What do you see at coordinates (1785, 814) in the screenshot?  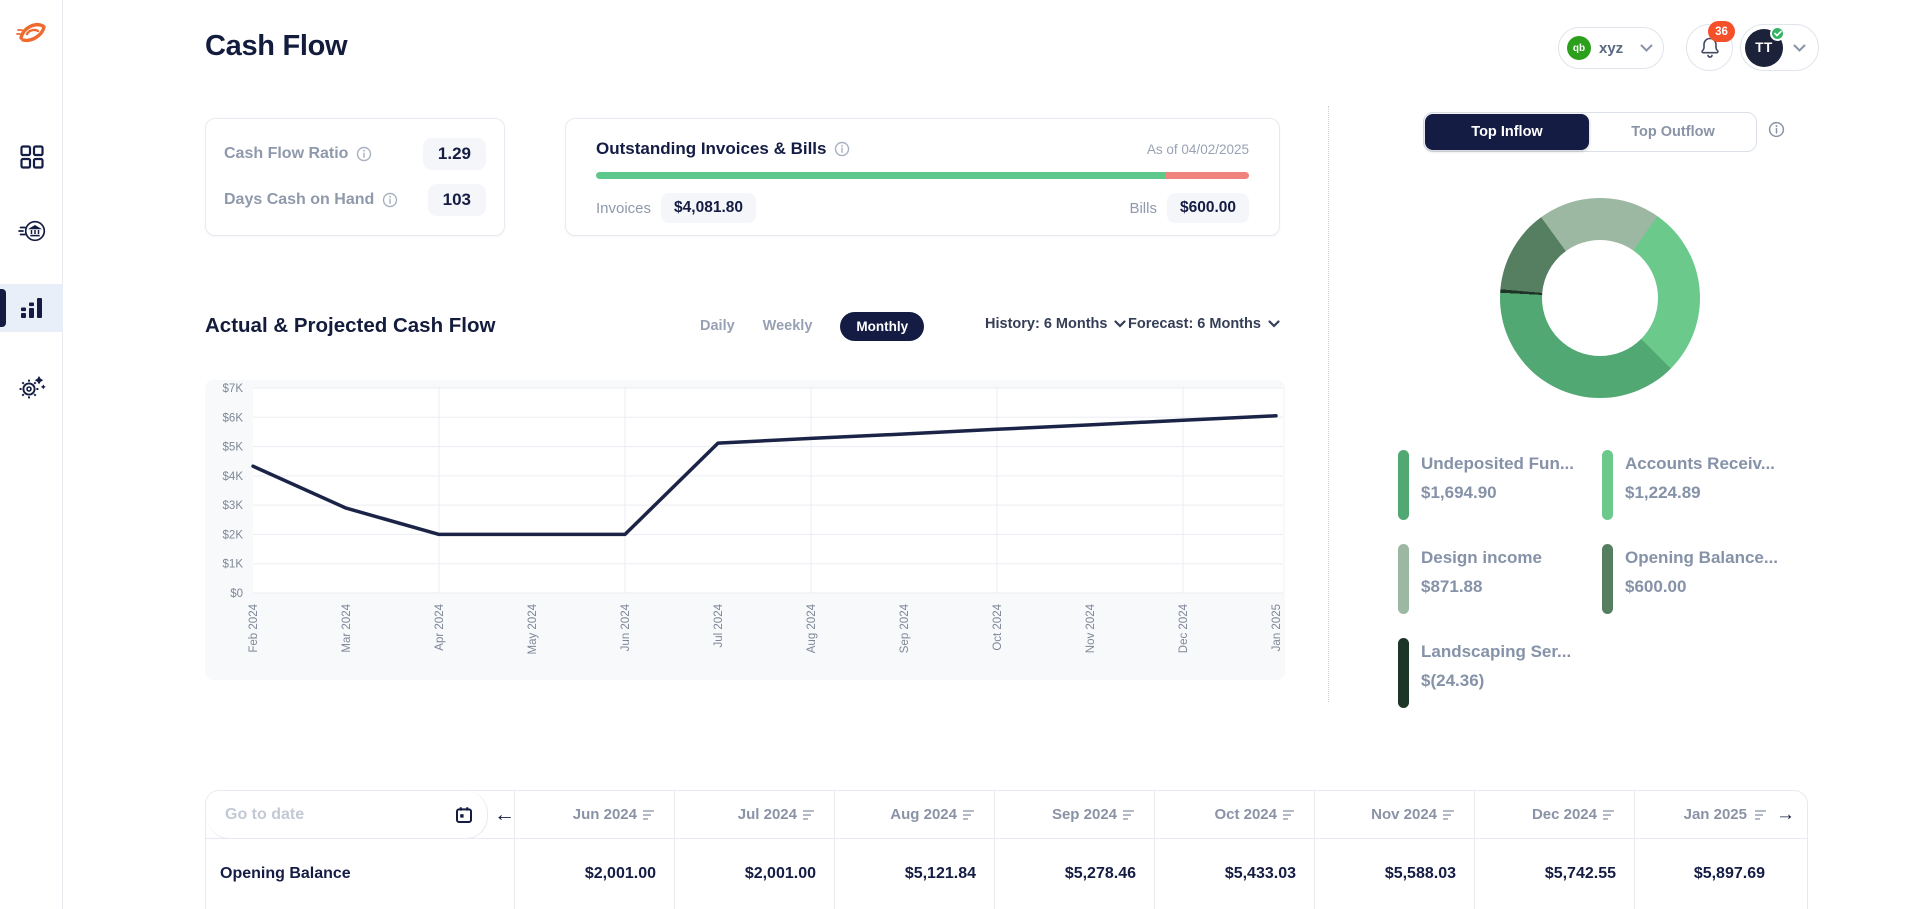 I see `scroll-right-arrow: →` at bounding box center [1785, 814].